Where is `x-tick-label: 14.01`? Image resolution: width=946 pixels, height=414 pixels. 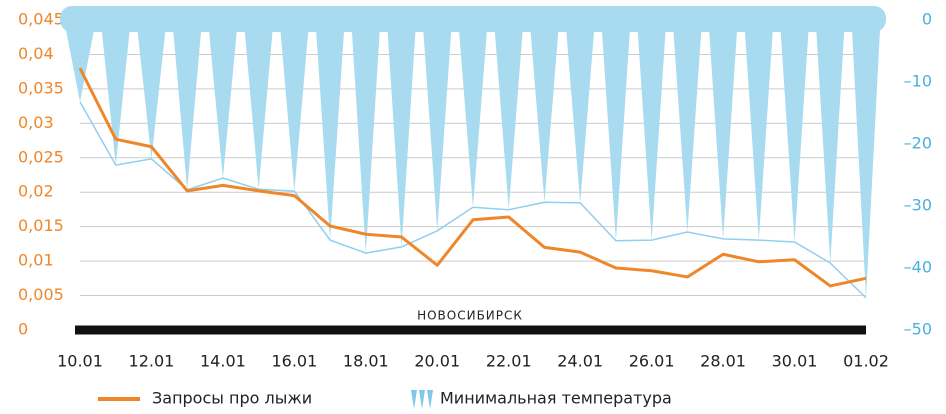 x-tick-label: 14.01 is located at coordinates (223, 361).